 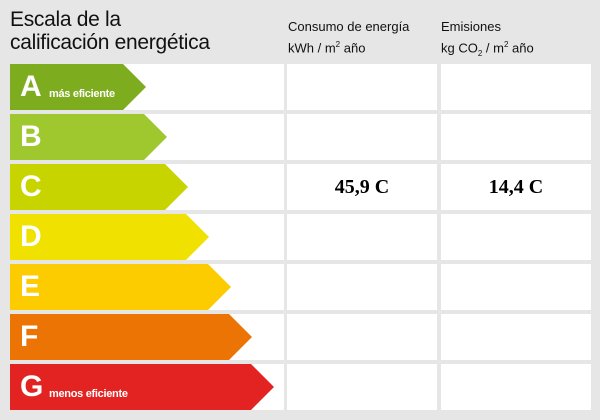 What do you see at coordinates (487, 38) in the screenshot?
I see `emissions-column-header: Emisiones kg CO2 / m2 año` at bounding box center [487, 38].